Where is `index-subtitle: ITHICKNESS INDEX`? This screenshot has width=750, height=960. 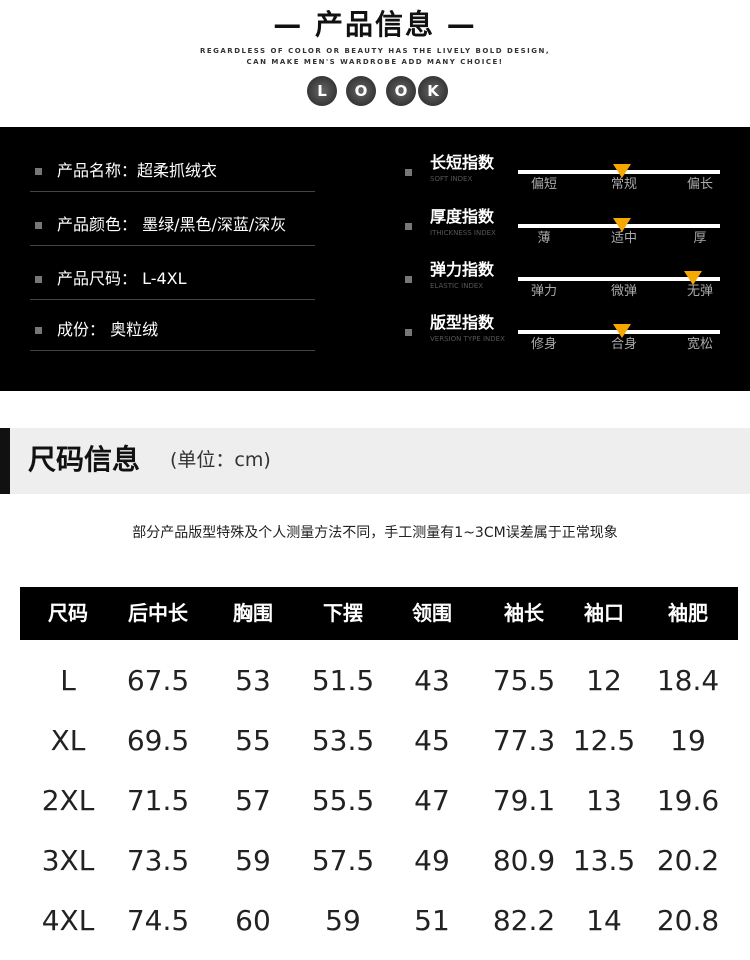
index-subtitle: ITHICKNESS INDEX is located at coordinates (463, 233).